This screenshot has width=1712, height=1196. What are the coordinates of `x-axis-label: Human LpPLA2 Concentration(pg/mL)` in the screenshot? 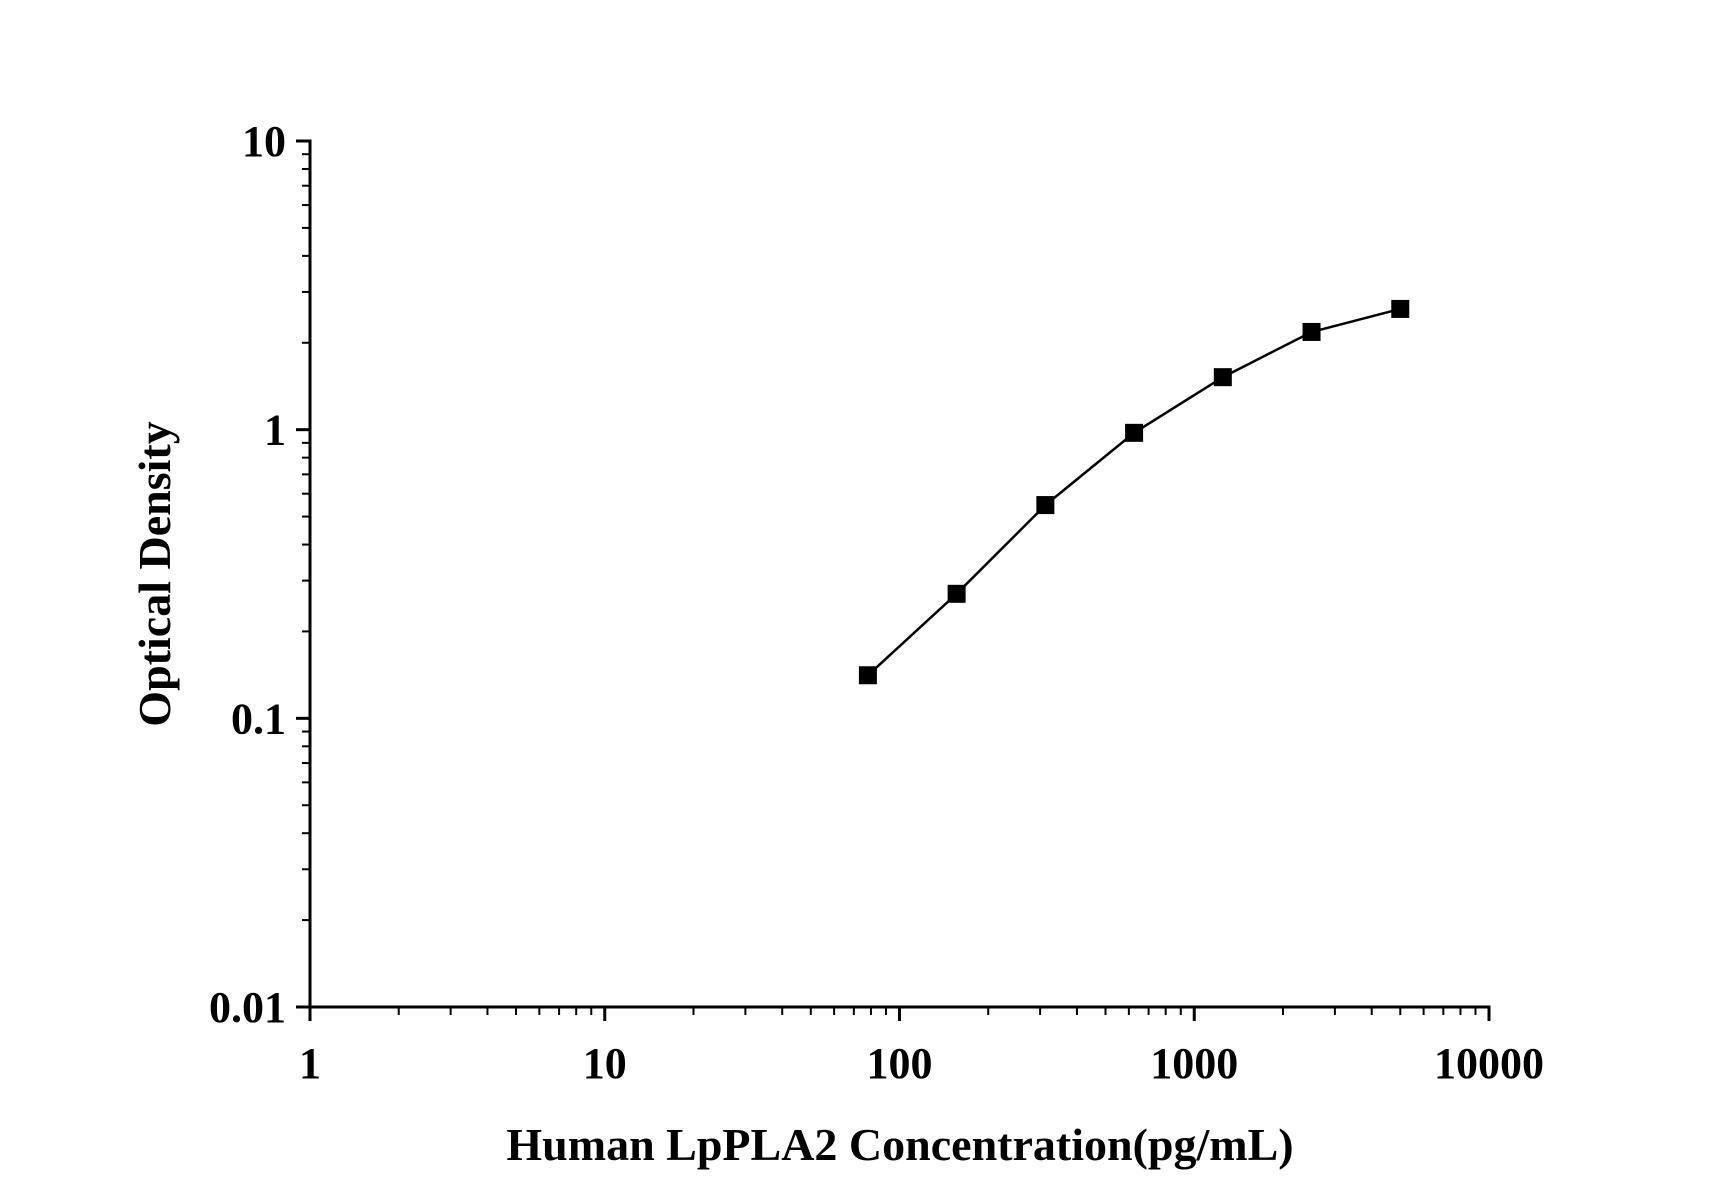 It's located at (899, 1144).